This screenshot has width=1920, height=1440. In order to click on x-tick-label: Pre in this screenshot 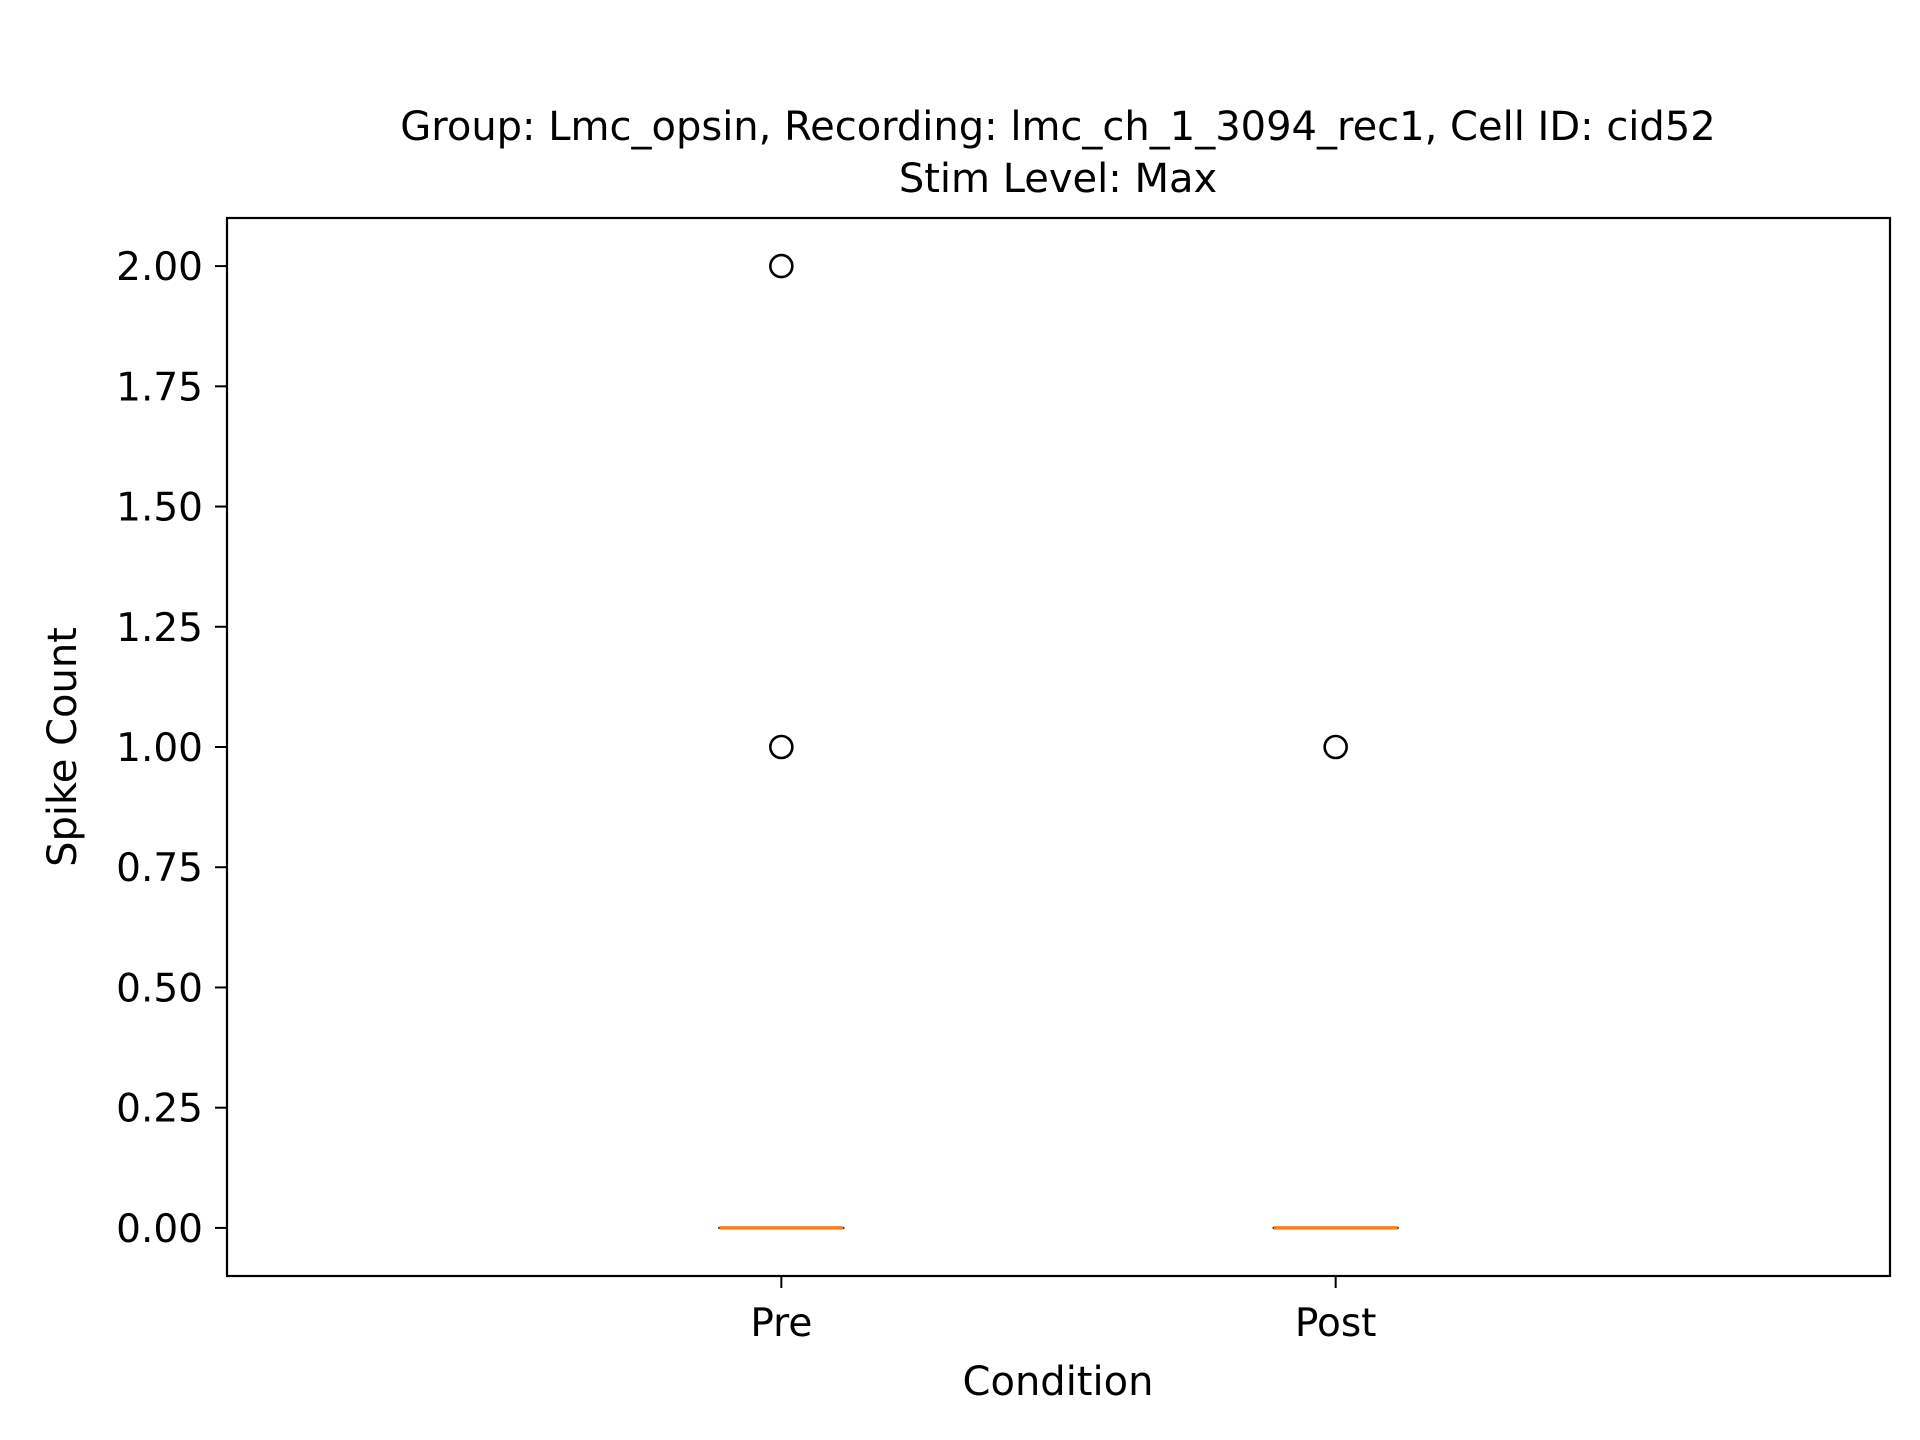, I will do `click(781, 1323)`.